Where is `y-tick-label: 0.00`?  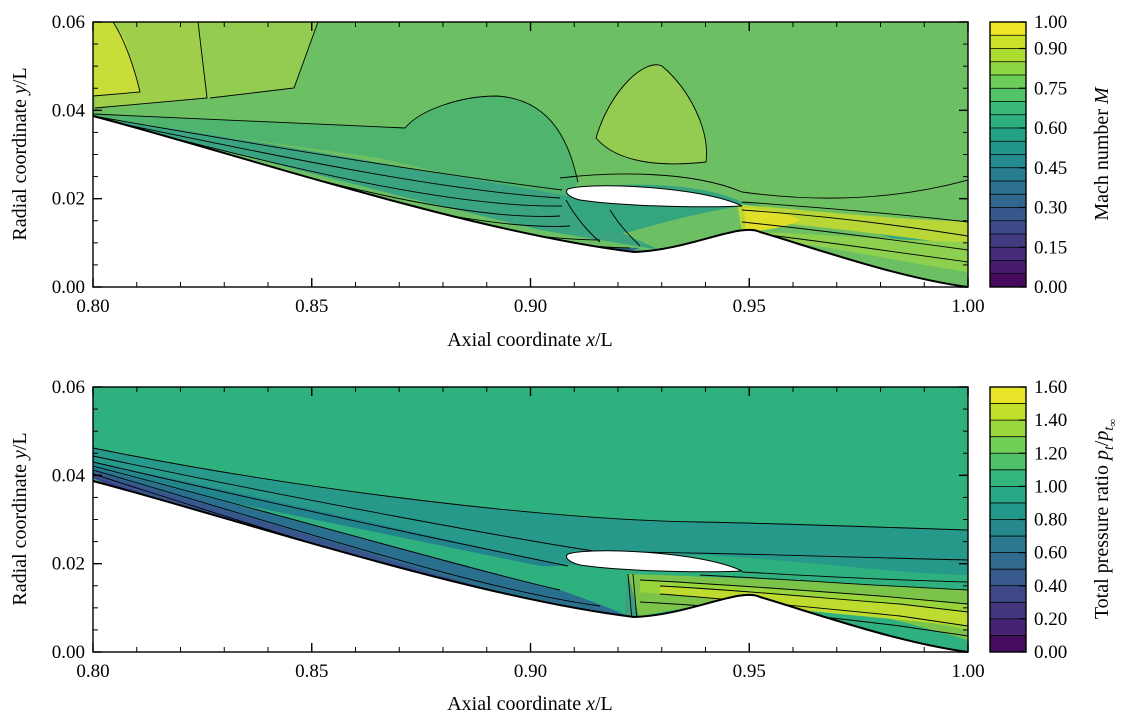
y-tick-label: 0.00 is located at coordinates (68, 287).